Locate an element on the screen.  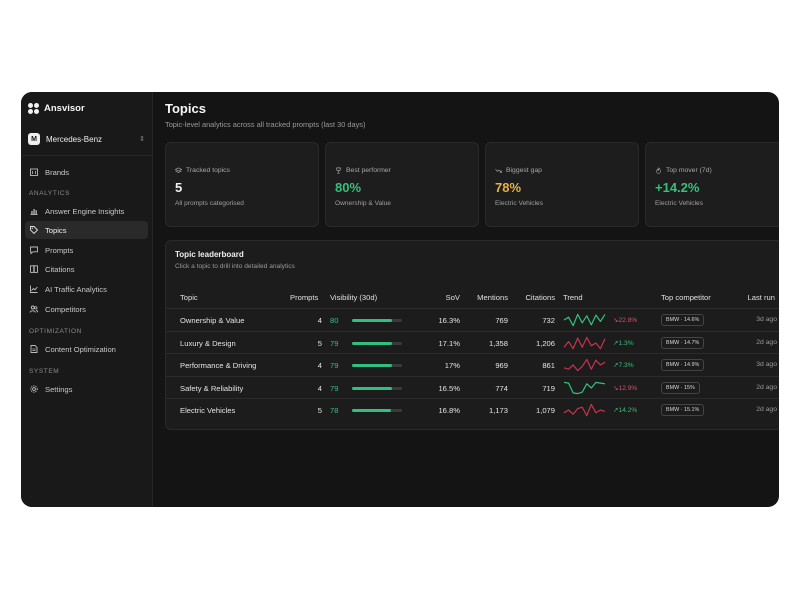
last-run: 3d ago is located at coordinates (766, 319).